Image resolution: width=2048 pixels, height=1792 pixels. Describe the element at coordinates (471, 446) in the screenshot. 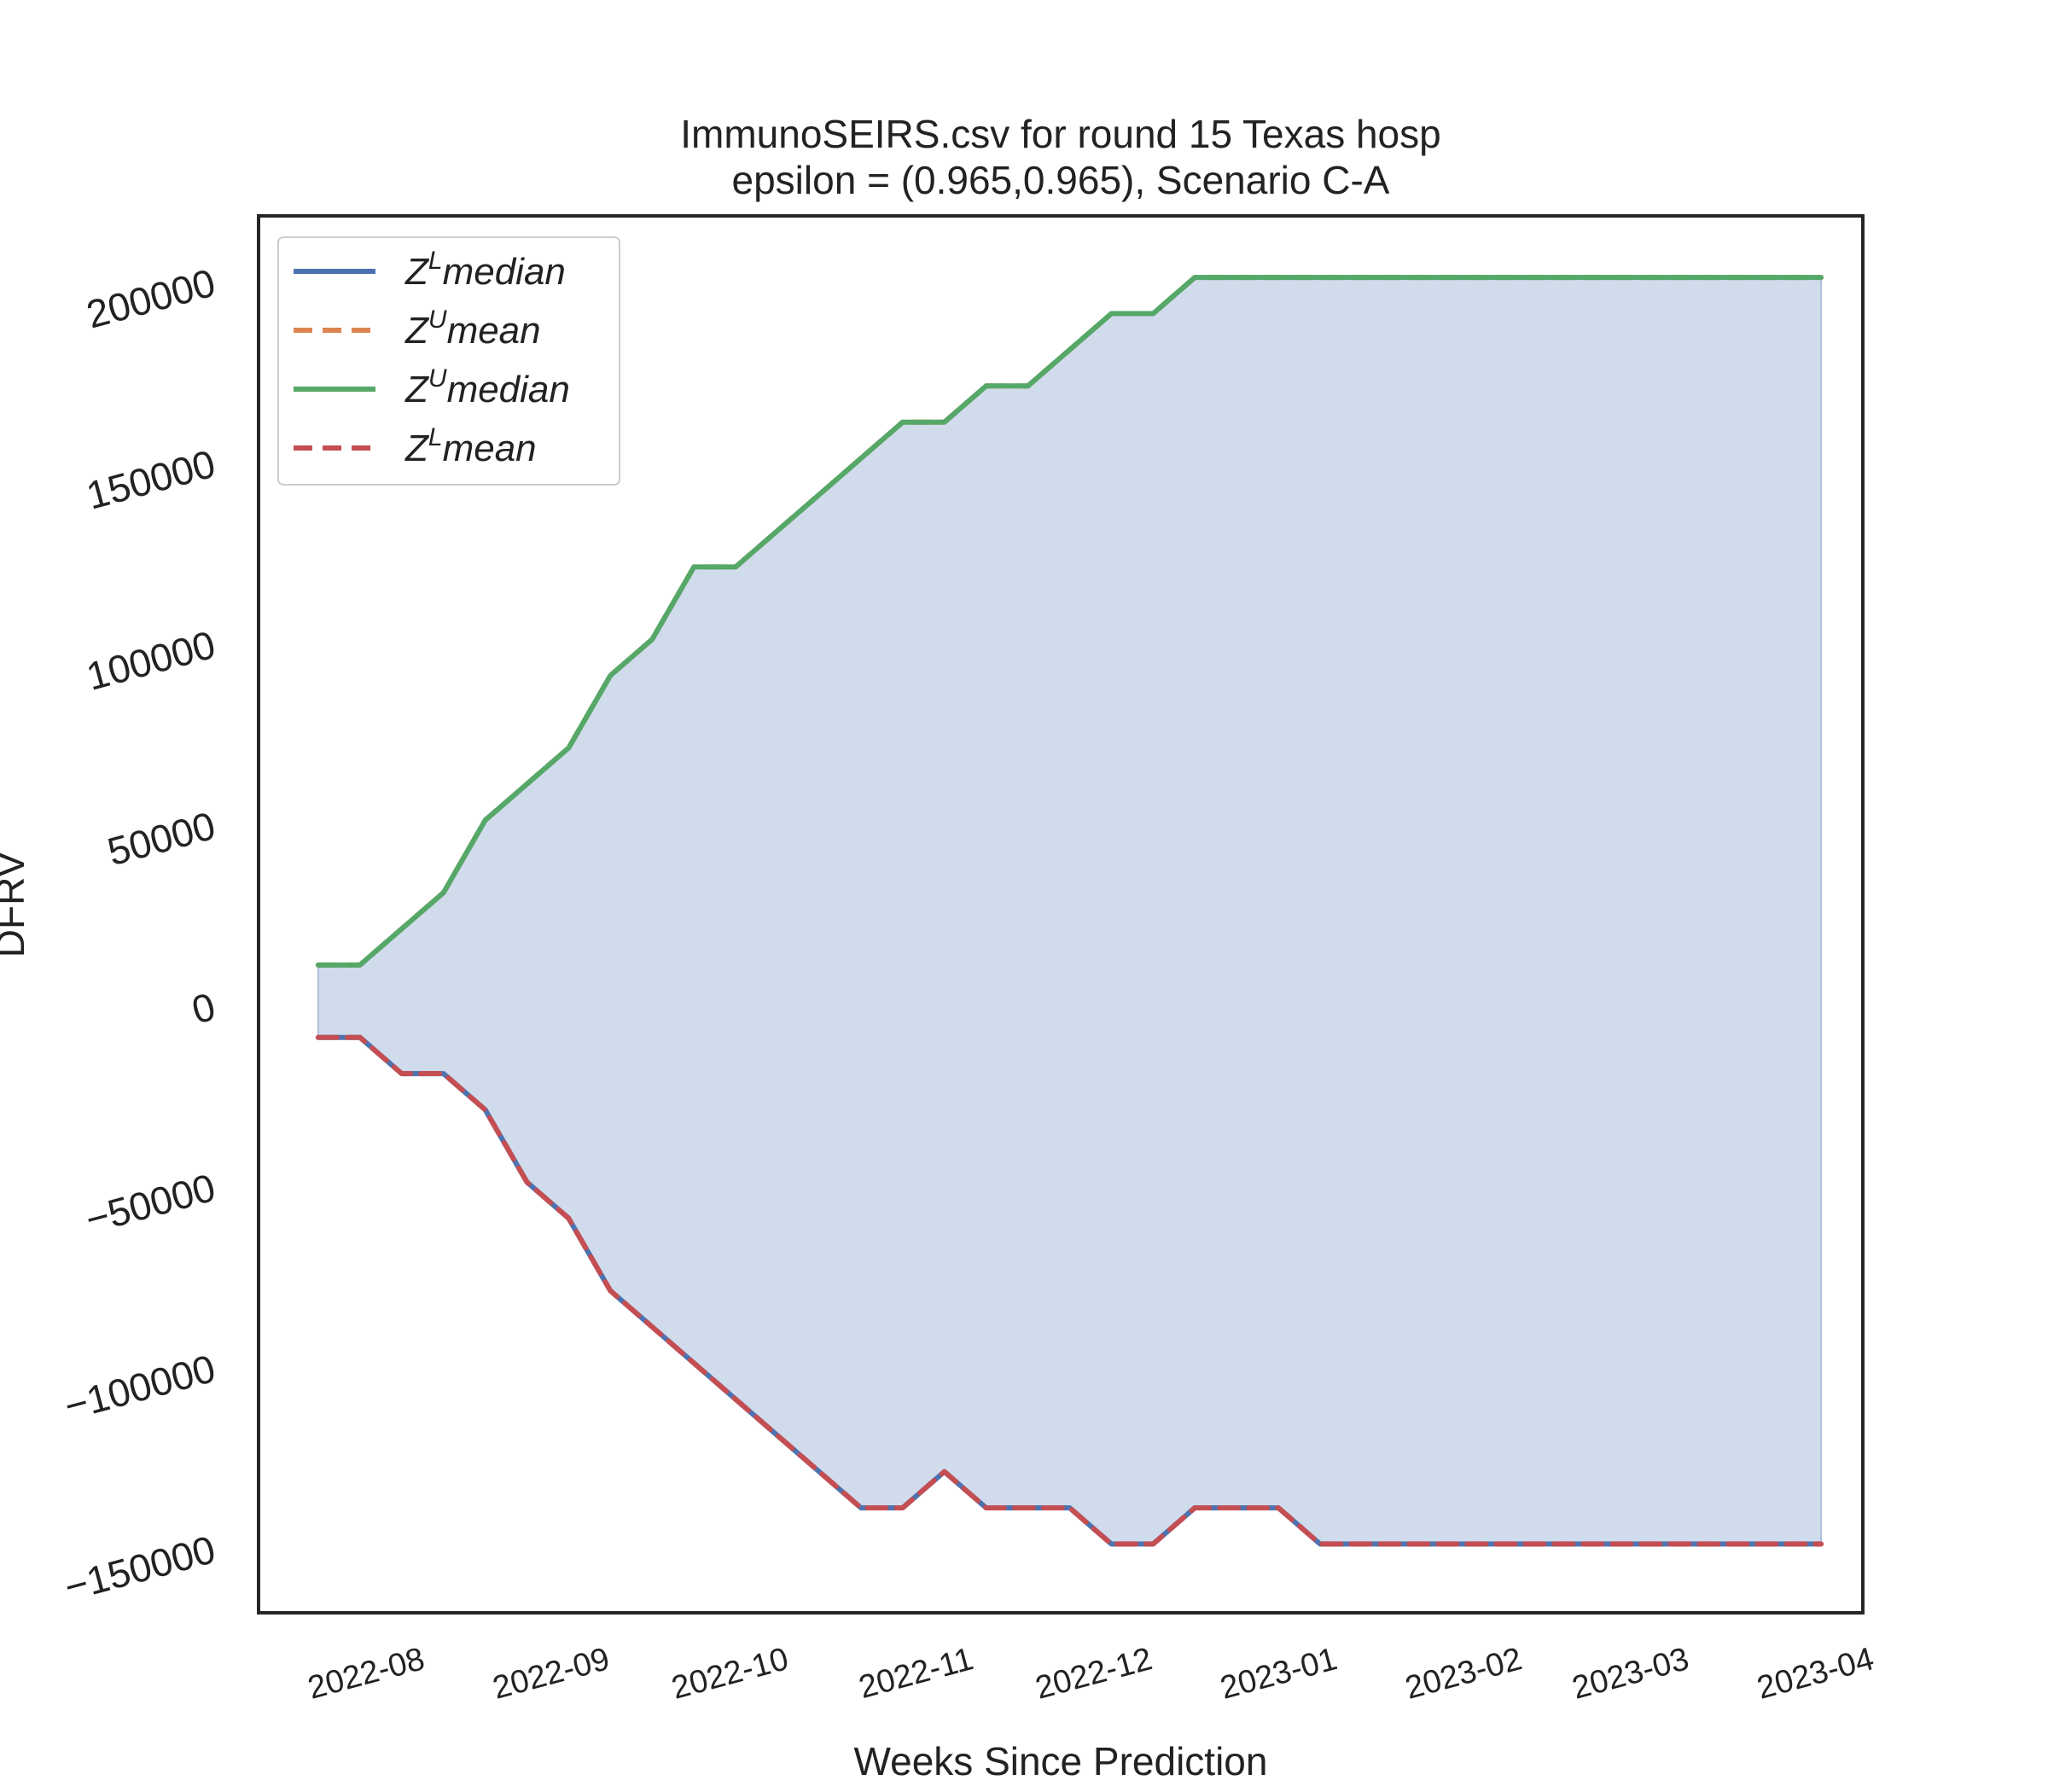

I see `legend-label: ZLmean` at that location.